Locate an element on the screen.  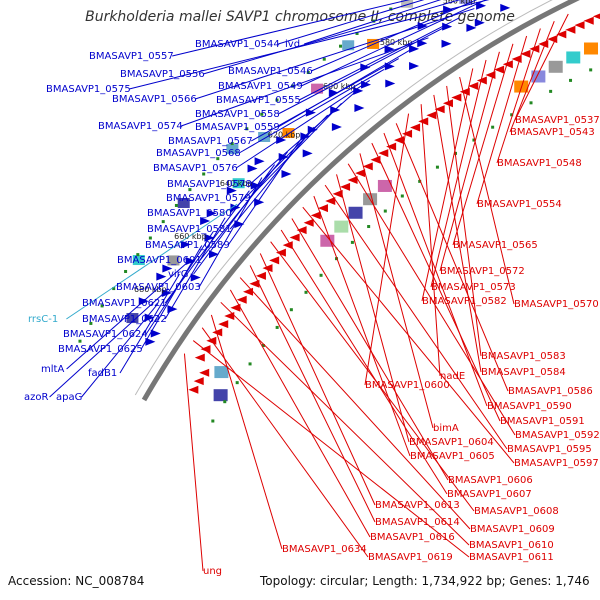
gene-label-right: BMASAVP1_0570 is located at coordinates (556, 304).